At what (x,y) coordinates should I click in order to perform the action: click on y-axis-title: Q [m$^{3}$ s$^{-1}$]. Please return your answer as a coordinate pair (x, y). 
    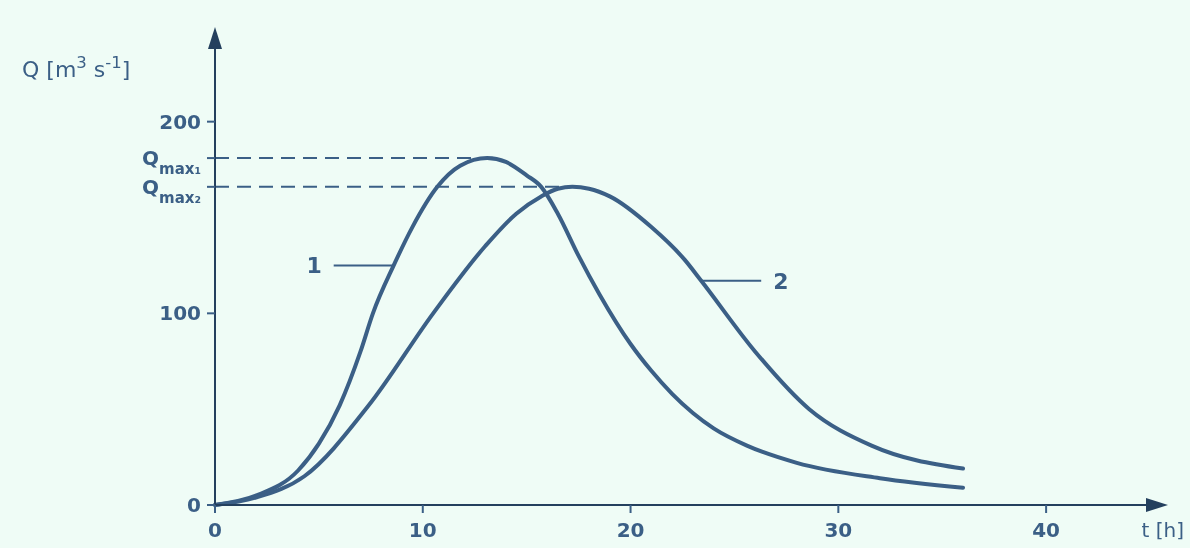
    Looking at the image, I should click on (76, 67).